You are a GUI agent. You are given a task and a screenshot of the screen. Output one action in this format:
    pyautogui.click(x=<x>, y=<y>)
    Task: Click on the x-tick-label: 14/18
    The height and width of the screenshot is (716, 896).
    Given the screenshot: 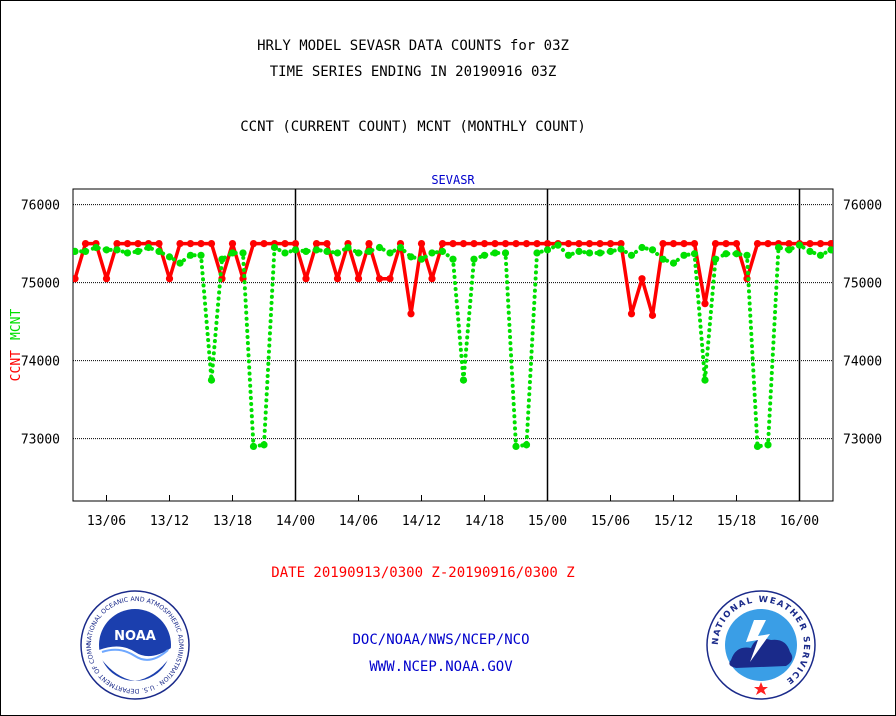 What is the action you would take?
    pyautogui.click(x=484, y=521)
    